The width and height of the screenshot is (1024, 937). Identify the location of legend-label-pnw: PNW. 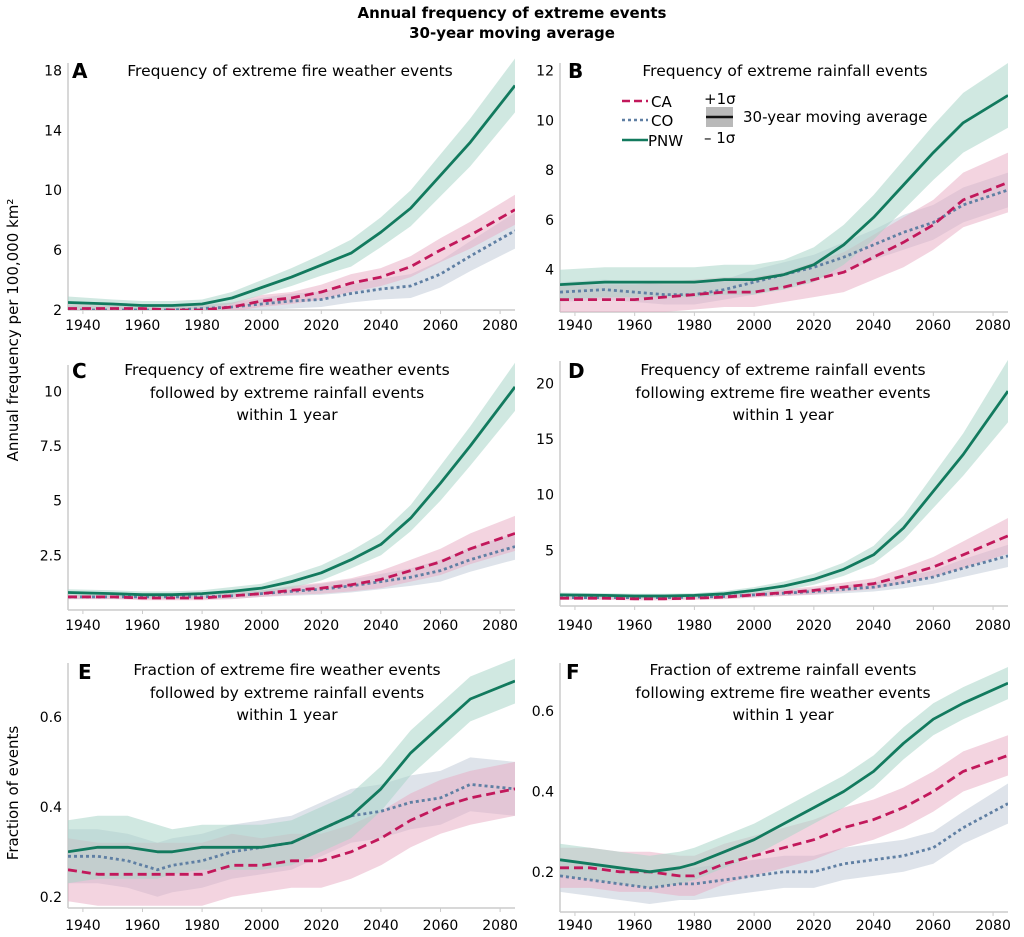
(665, 141).